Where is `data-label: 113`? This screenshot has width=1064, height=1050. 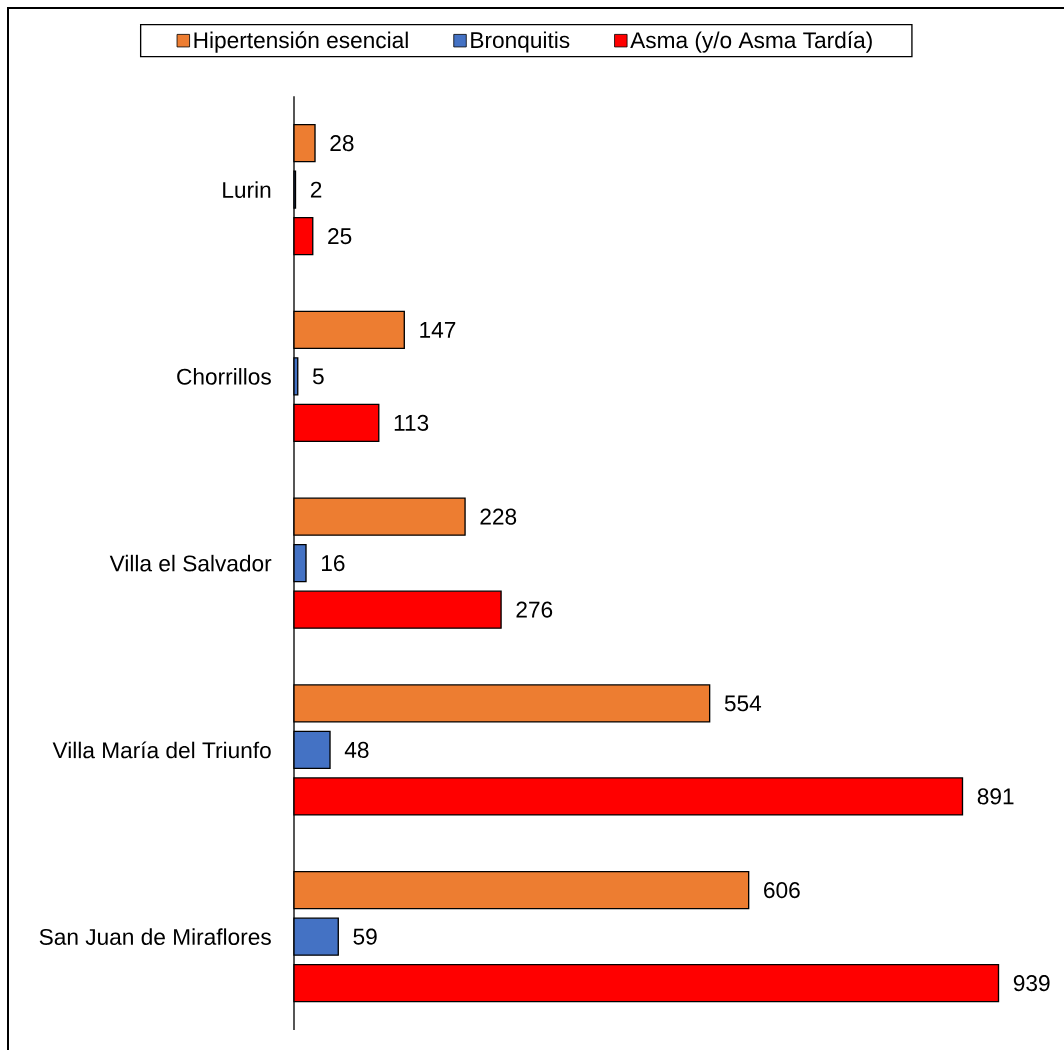 data-label: 113 is located at coordinates (411, 422).